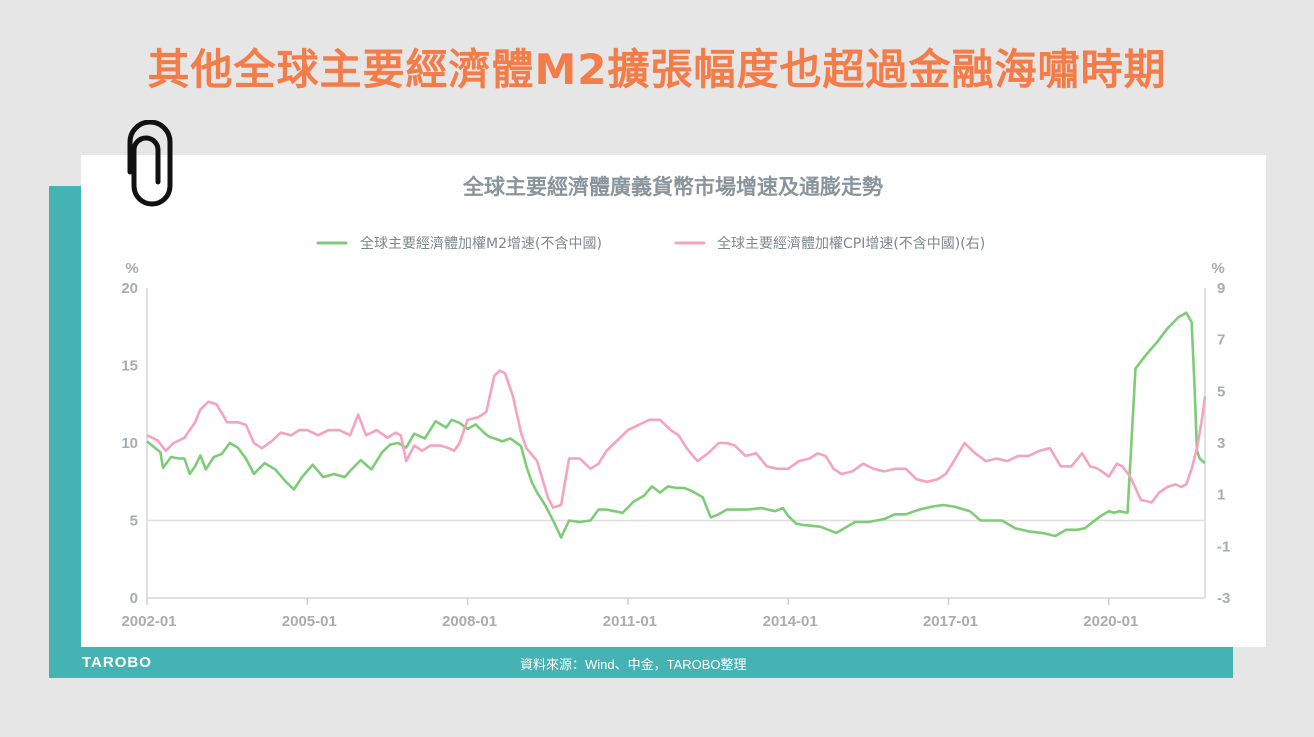  Describe the element at coordinates (309, 621) in the screenshot. I see `x-tick-label: 2005-01` at that location.